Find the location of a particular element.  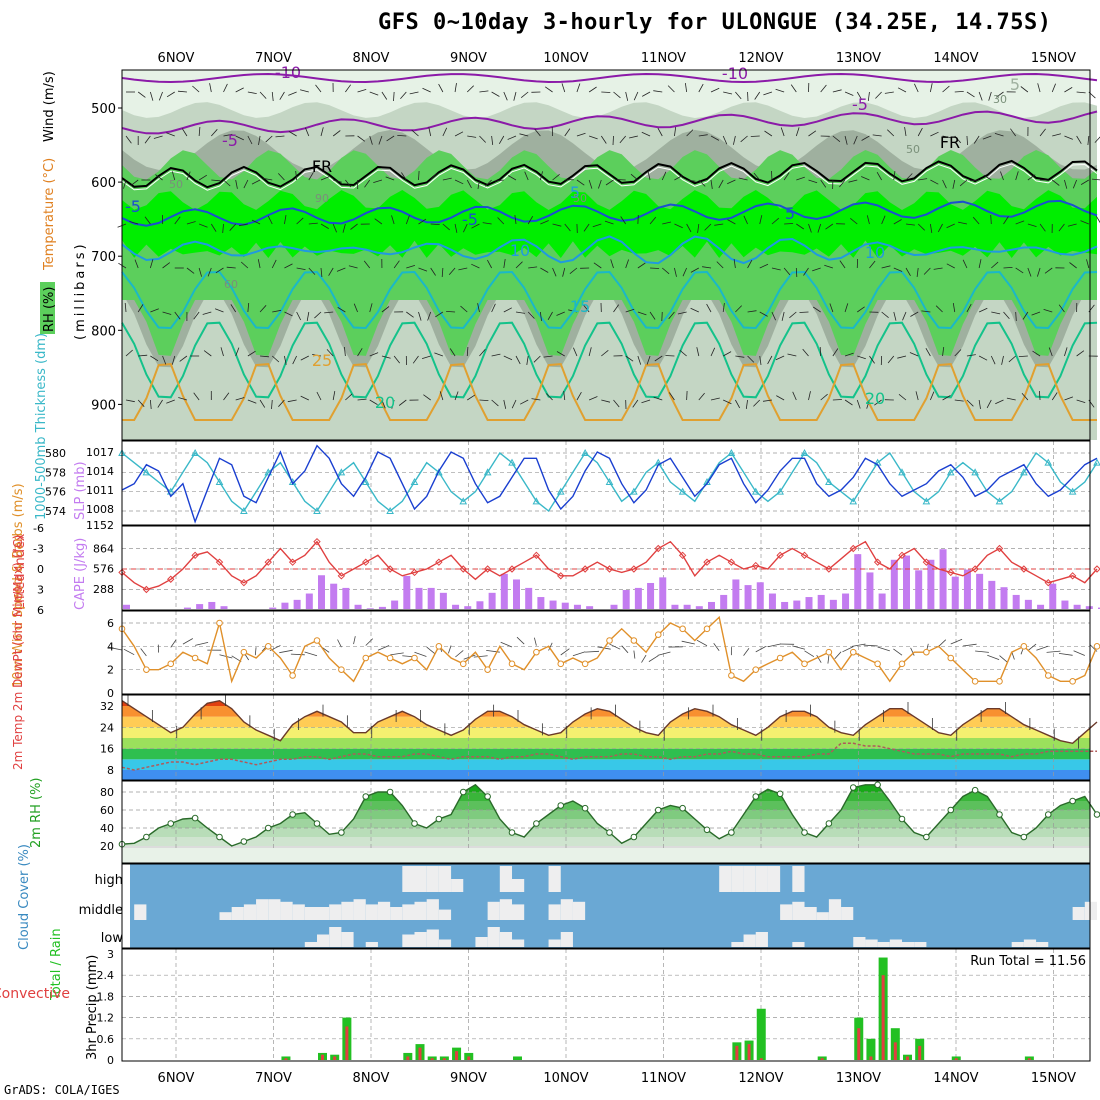

date-label-top: 11NOV is located at coordinates (663, 58).